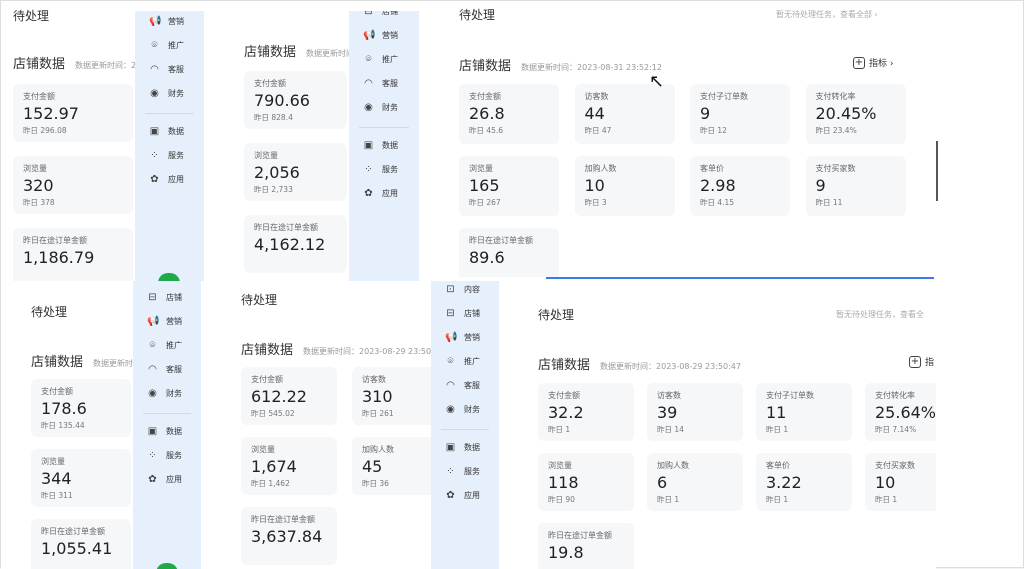  What do you see at coordinates (57, 362) in the screenshot?
I see `store-data-title: 店铺数据` at bounding box center [57, 362].